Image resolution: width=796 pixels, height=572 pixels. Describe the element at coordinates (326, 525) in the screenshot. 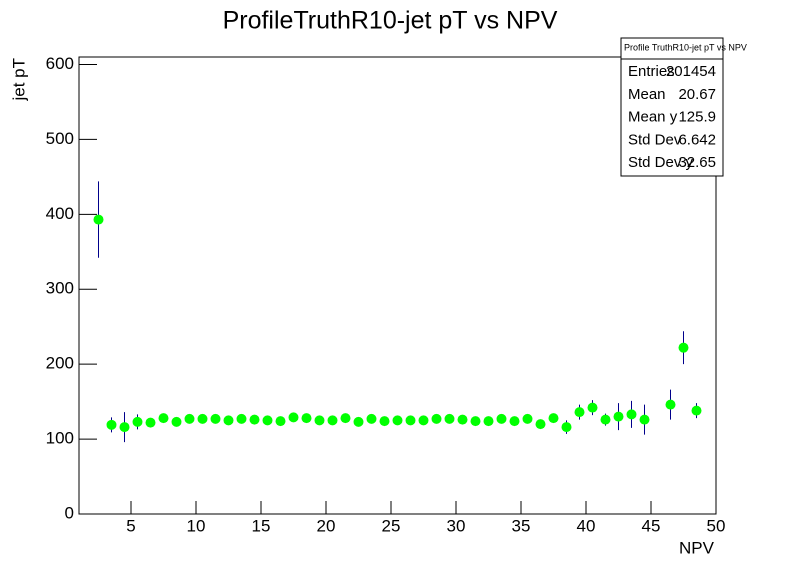

I see `x-tick-label: 20` at that location.